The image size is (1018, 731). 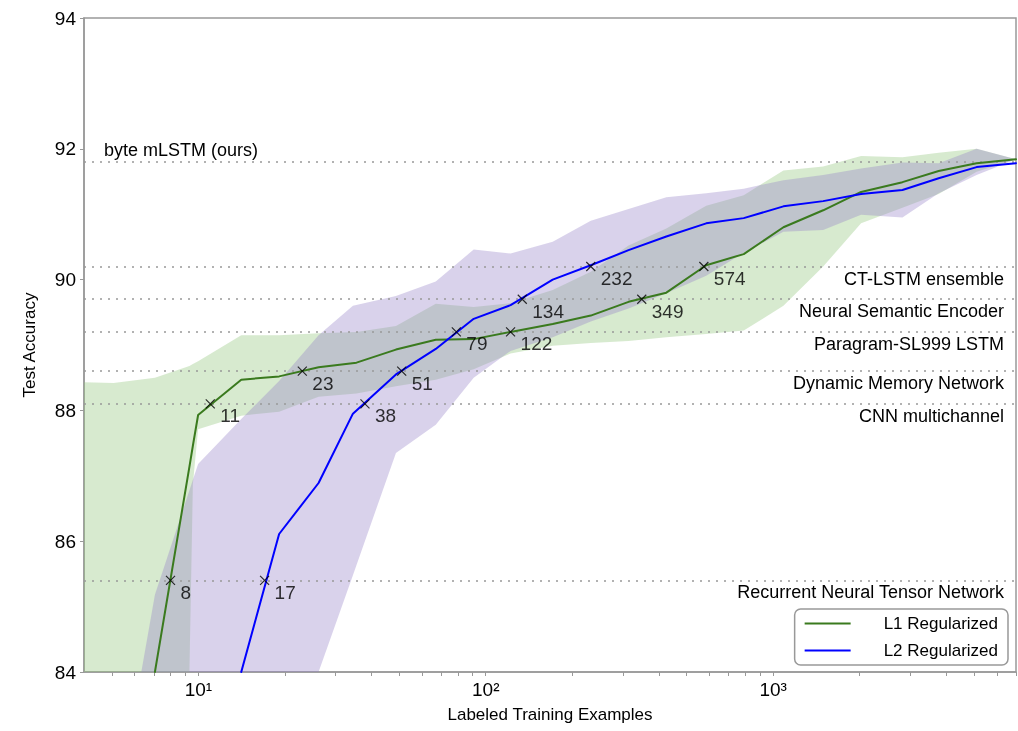 I want to click on annotation: 8, so click(x=186, y=592).